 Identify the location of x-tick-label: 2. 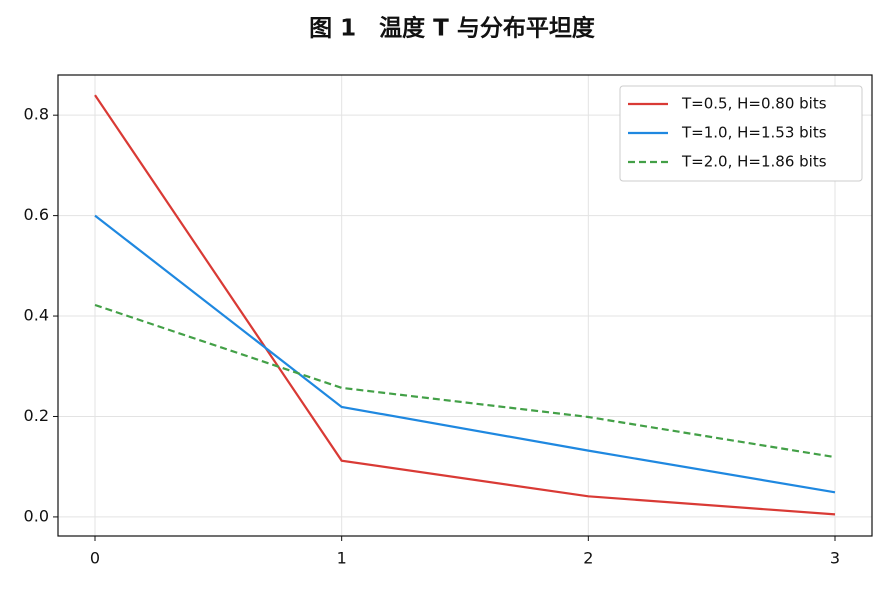
(588, 558).